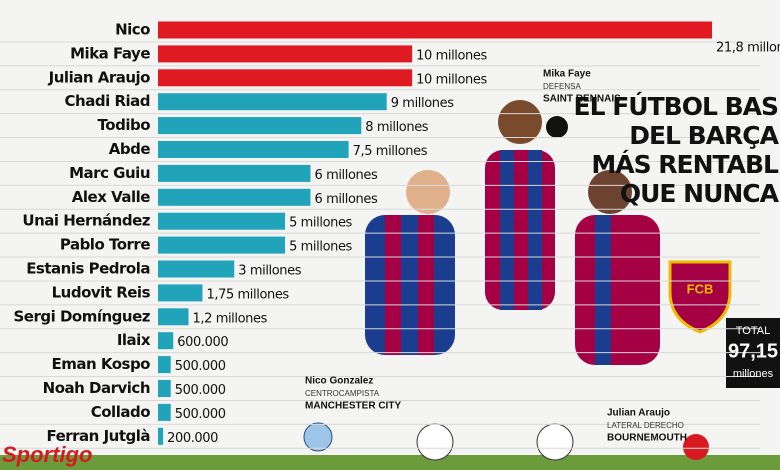  What do you see at coordinates (676, 106) in the screenshot?
I see `headline: EL FÚTBOL BAS` at bounding box center [676, 106].